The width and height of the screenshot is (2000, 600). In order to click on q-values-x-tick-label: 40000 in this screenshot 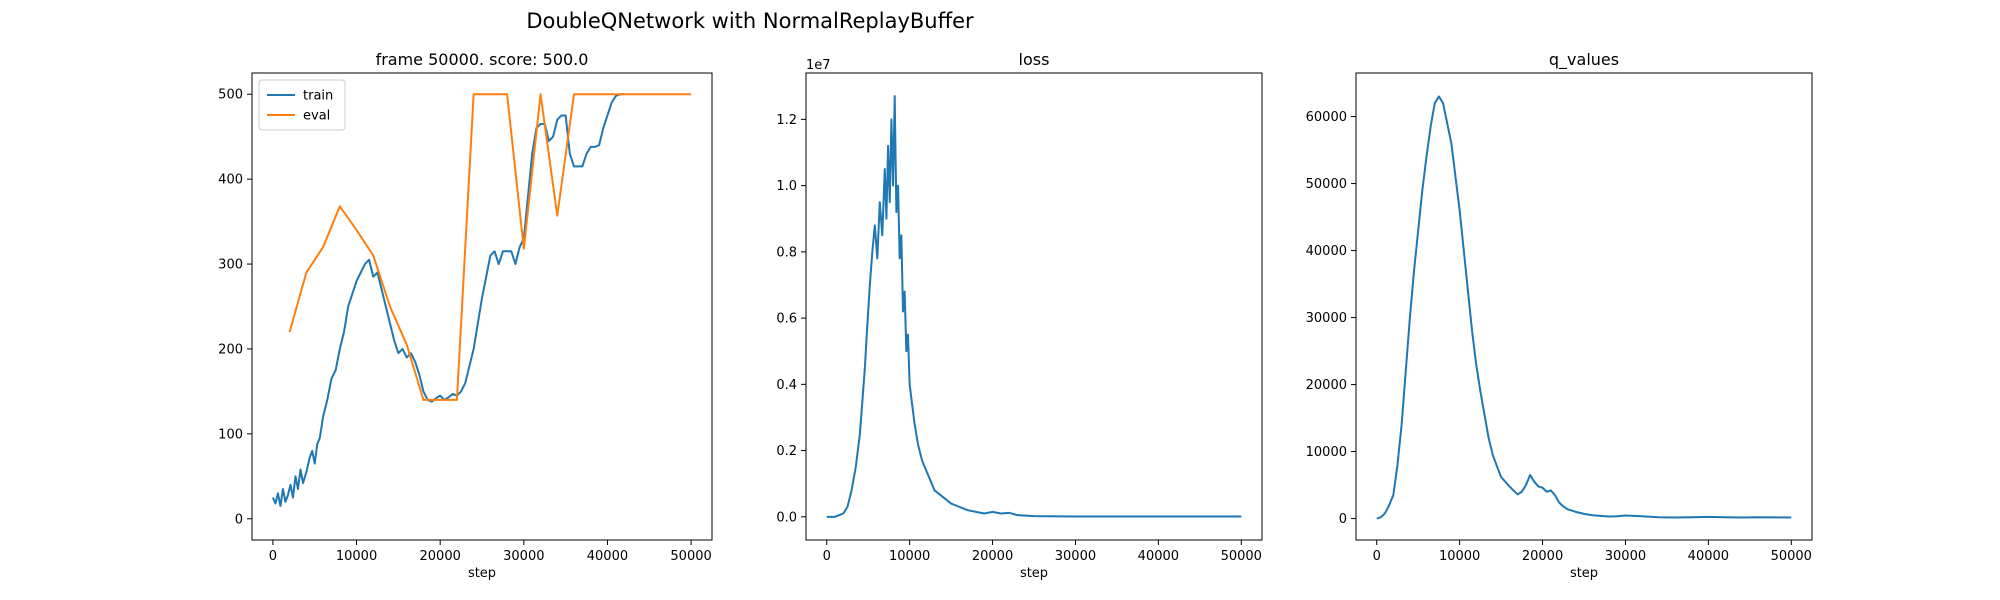, I will do `click(1708, 556)`.